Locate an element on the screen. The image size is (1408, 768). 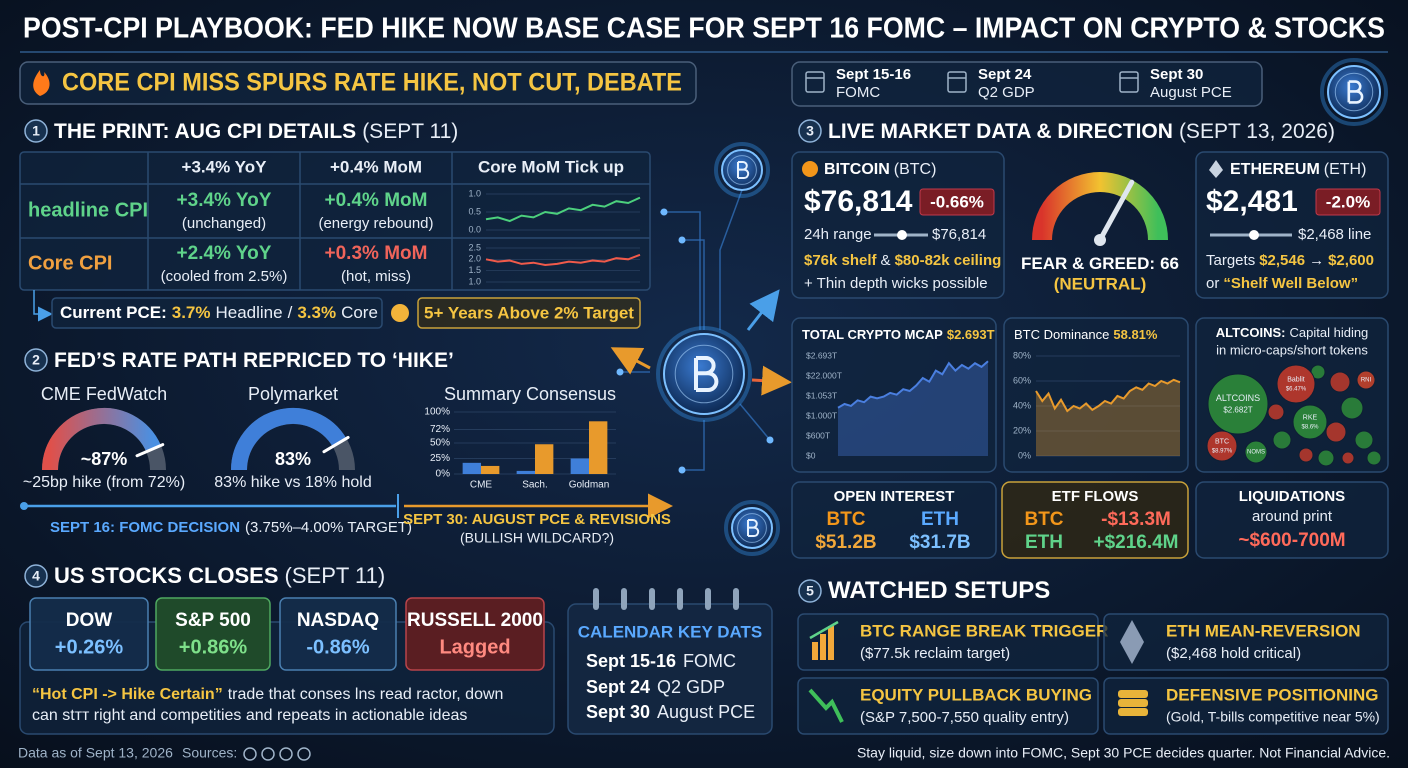
y-axis-label: $1.053T is located at coordinates (821, 395).